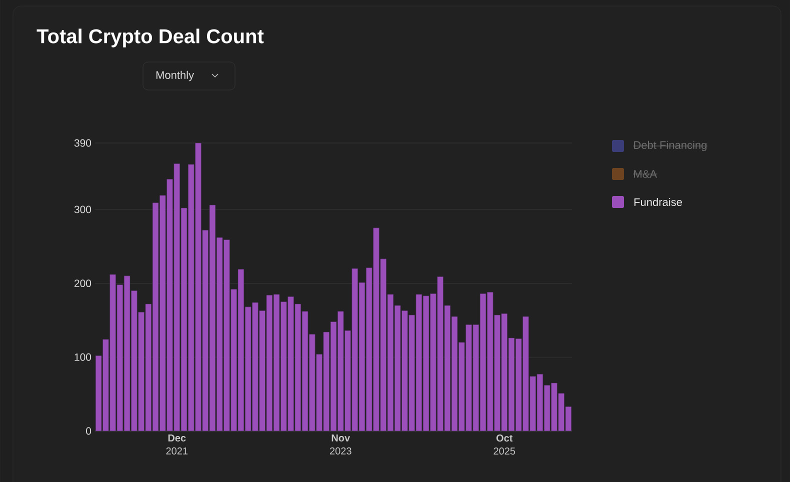  I want to click on chart-title: Total Crypto Deal Count, so click(150, 38).